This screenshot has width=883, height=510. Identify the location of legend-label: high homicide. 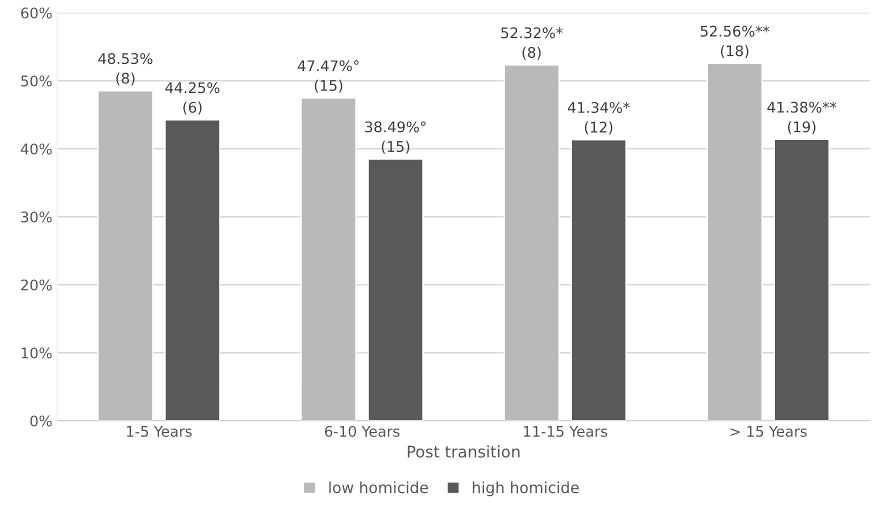
(525, 488).